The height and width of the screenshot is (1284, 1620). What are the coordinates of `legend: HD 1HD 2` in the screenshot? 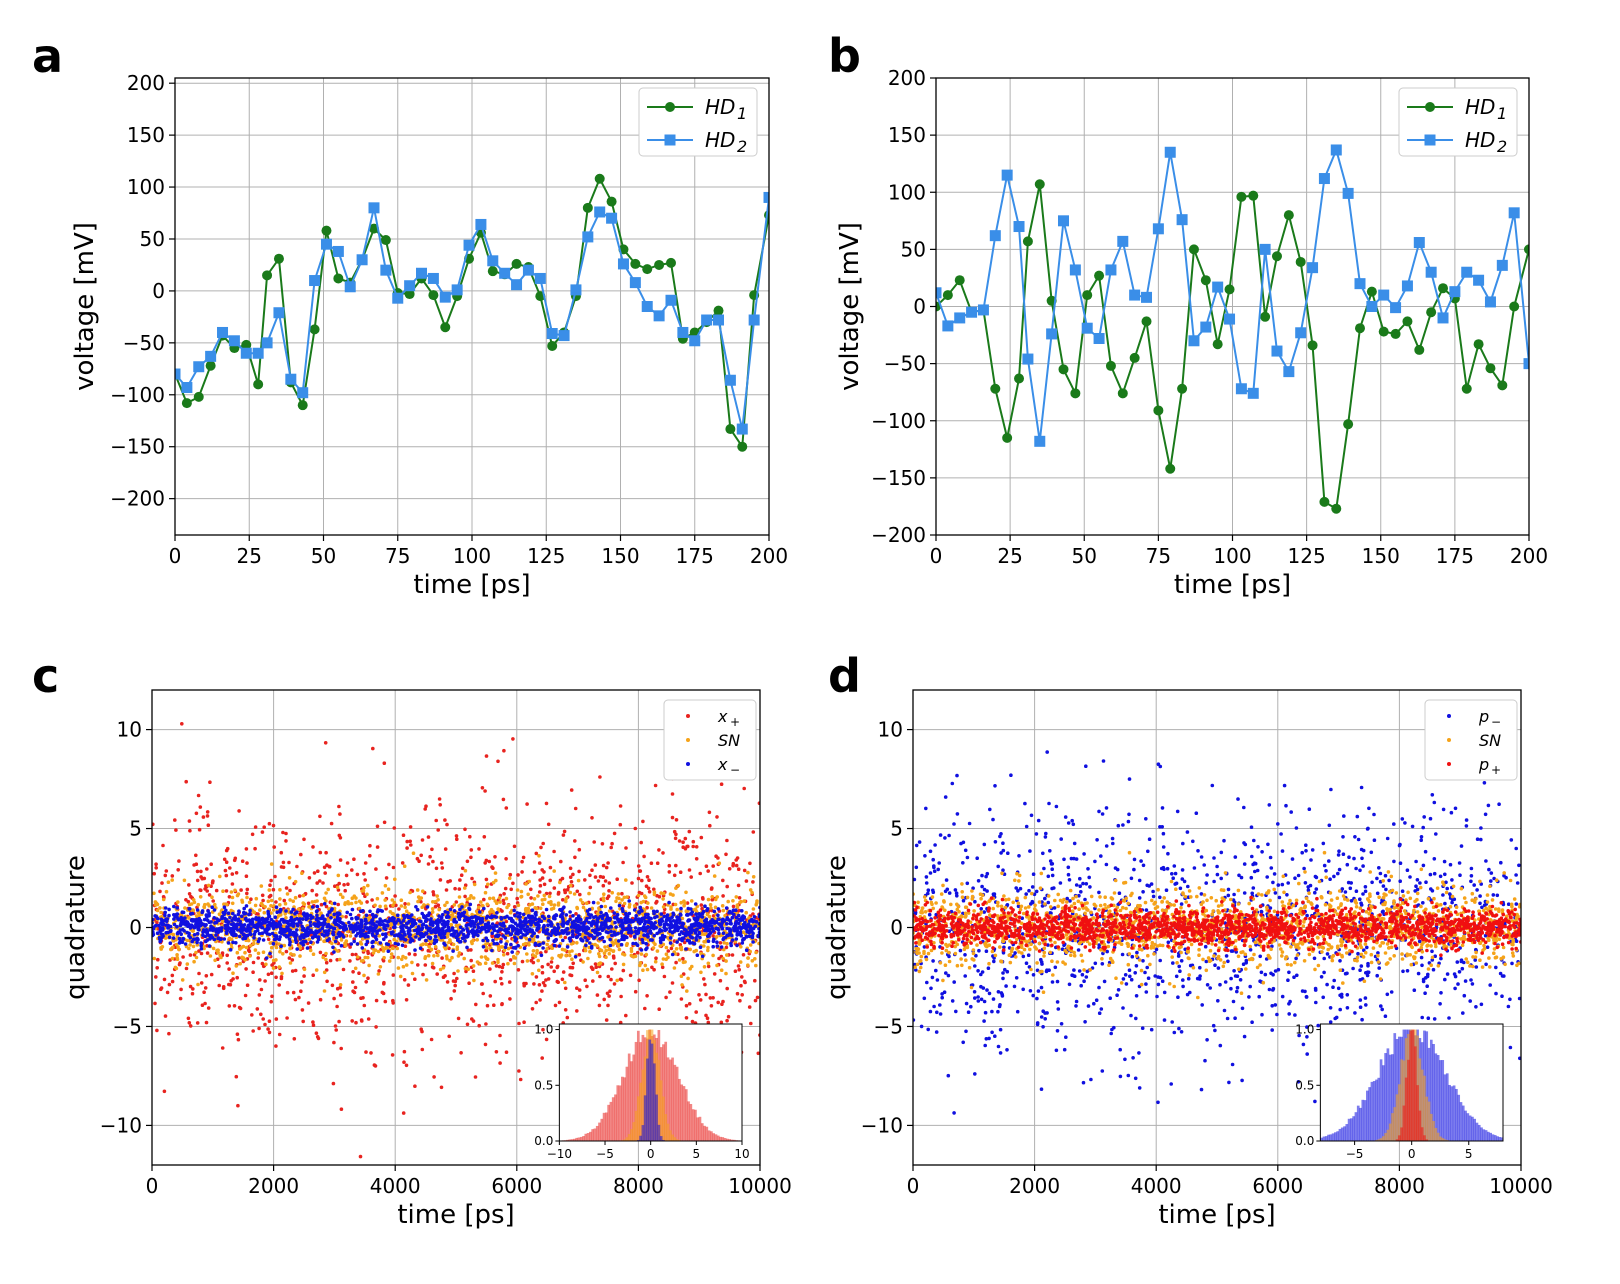 It's located at (1458, 122).